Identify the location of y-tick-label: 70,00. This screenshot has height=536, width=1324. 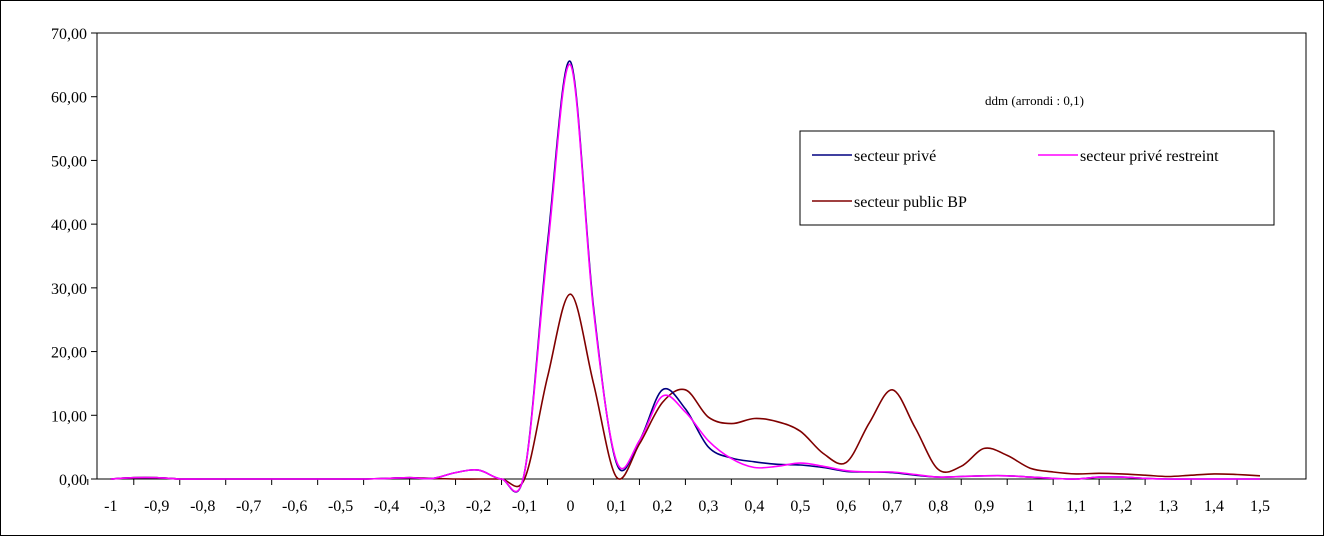
(69, 34).